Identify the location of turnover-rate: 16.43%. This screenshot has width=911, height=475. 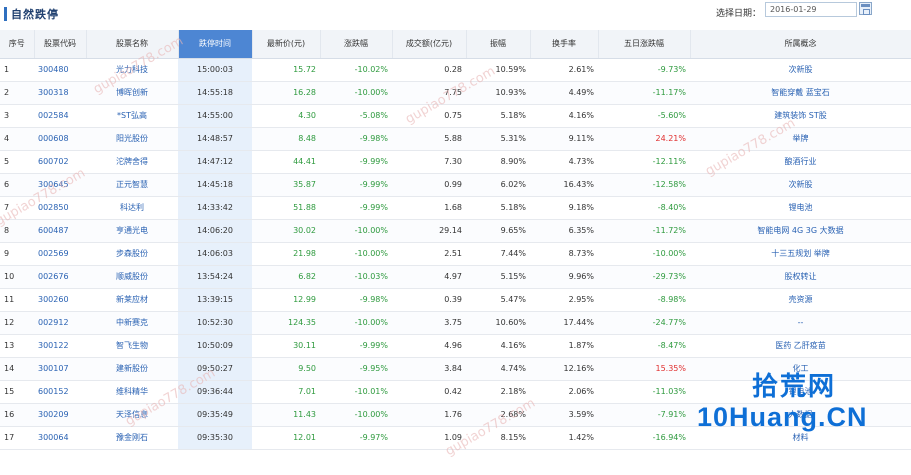
(564, 185).